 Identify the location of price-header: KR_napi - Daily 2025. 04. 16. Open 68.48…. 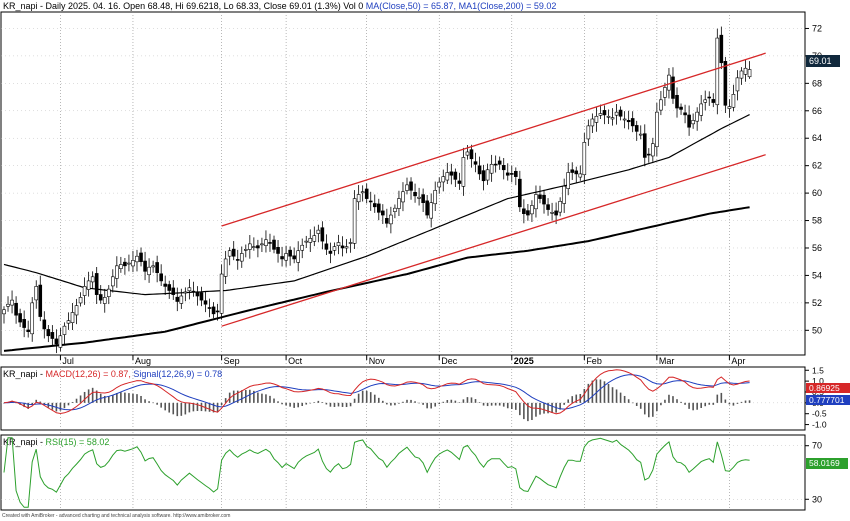
(279, 6).